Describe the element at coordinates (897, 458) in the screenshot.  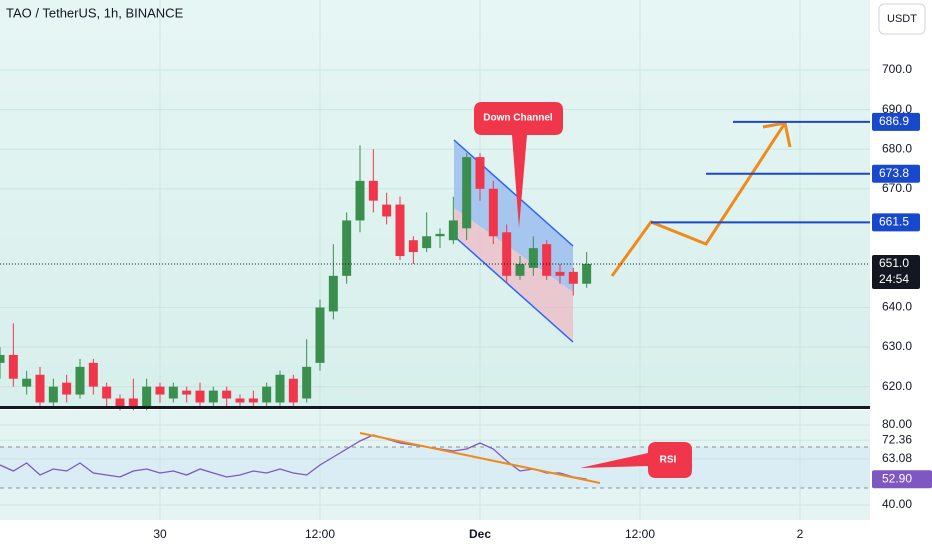
I see `rsi-tick-label: 63.08` at that location.